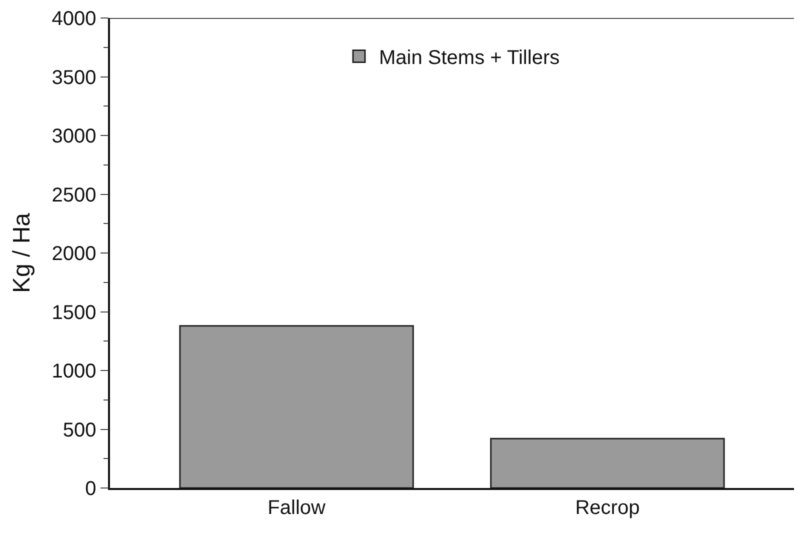  Describe the element at coordinates (74, 195) in the screenshot. I see `y-tick-label: 2500` at that location.